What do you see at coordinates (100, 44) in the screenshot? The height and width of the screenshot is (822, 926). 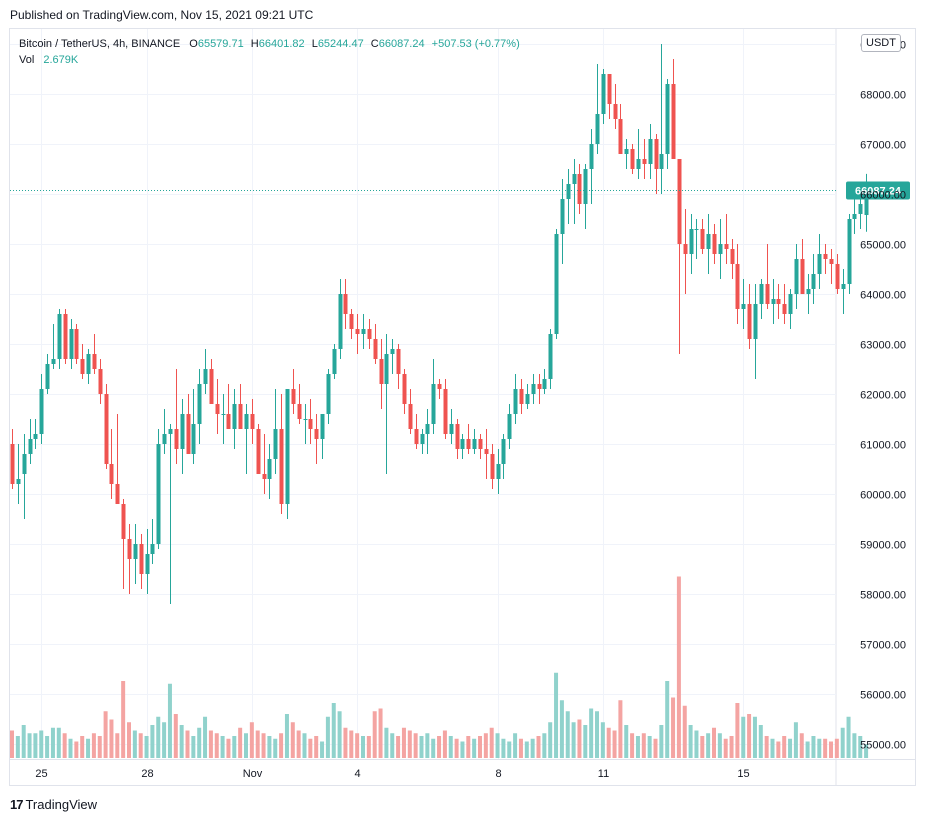 I see `symbol-label: Bitcoin / TetherUS, 4h, BINANCE` at bounding box center [100, 44].